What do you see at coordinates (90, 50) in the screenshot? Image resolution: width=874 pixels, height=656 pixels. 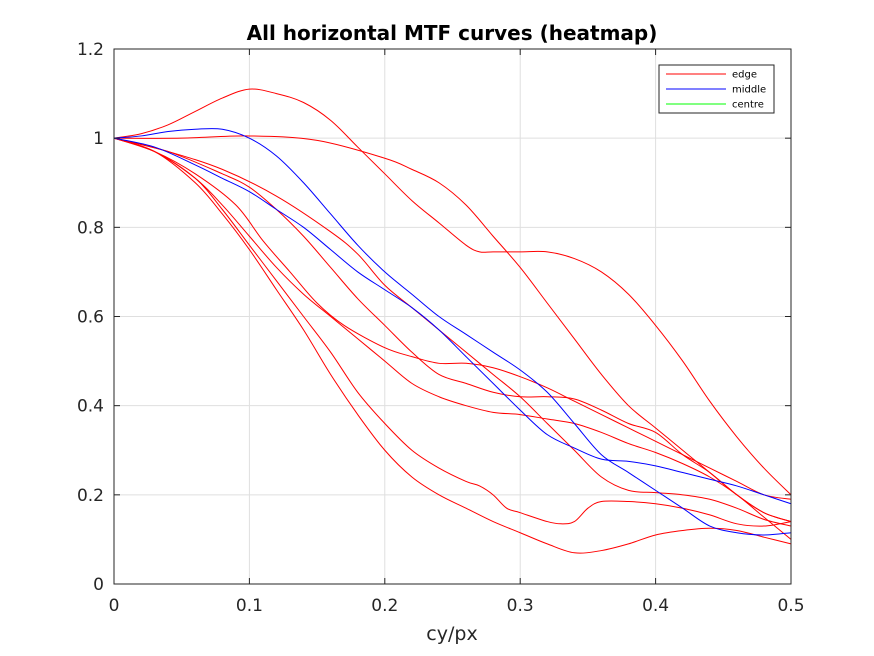 I see `y-tick-label: 1.2` at bounding box center [90, 50].